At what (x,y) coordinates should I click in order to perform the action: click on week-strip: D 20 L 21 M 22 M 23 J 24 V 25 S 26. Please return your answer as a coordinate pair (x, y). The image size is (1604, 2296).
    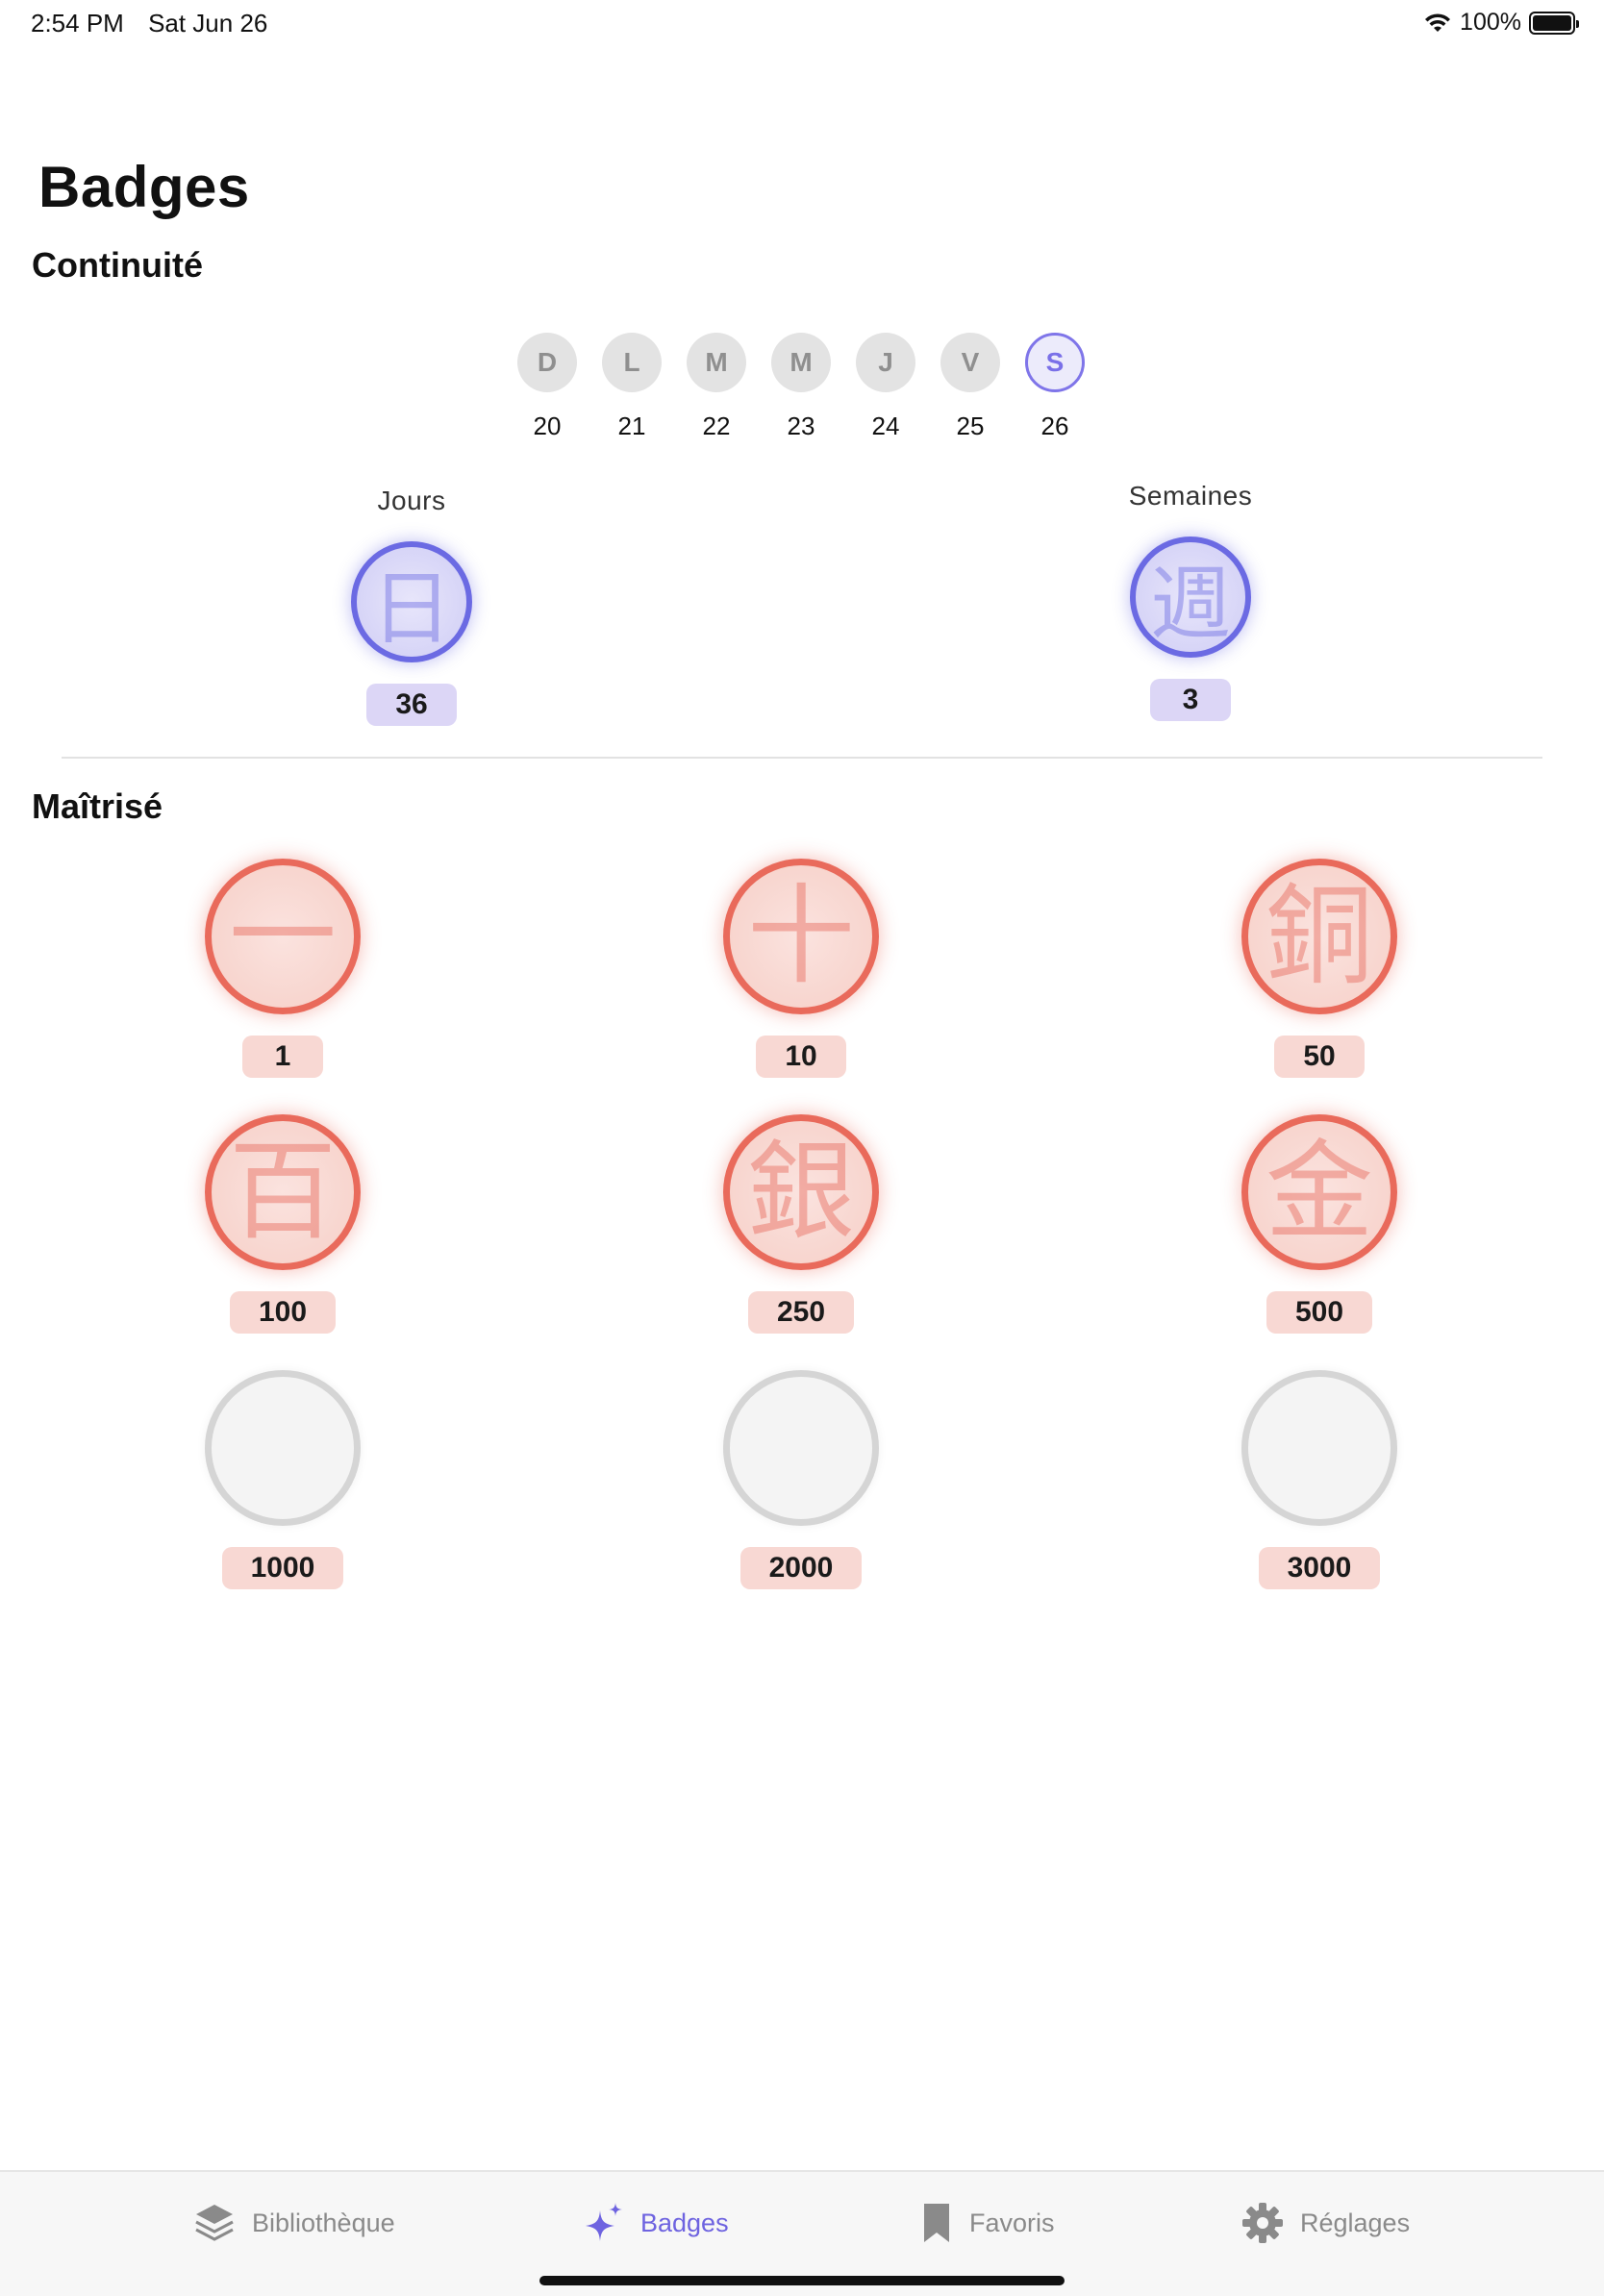
    Looking at the image, I should click on (801, 387).